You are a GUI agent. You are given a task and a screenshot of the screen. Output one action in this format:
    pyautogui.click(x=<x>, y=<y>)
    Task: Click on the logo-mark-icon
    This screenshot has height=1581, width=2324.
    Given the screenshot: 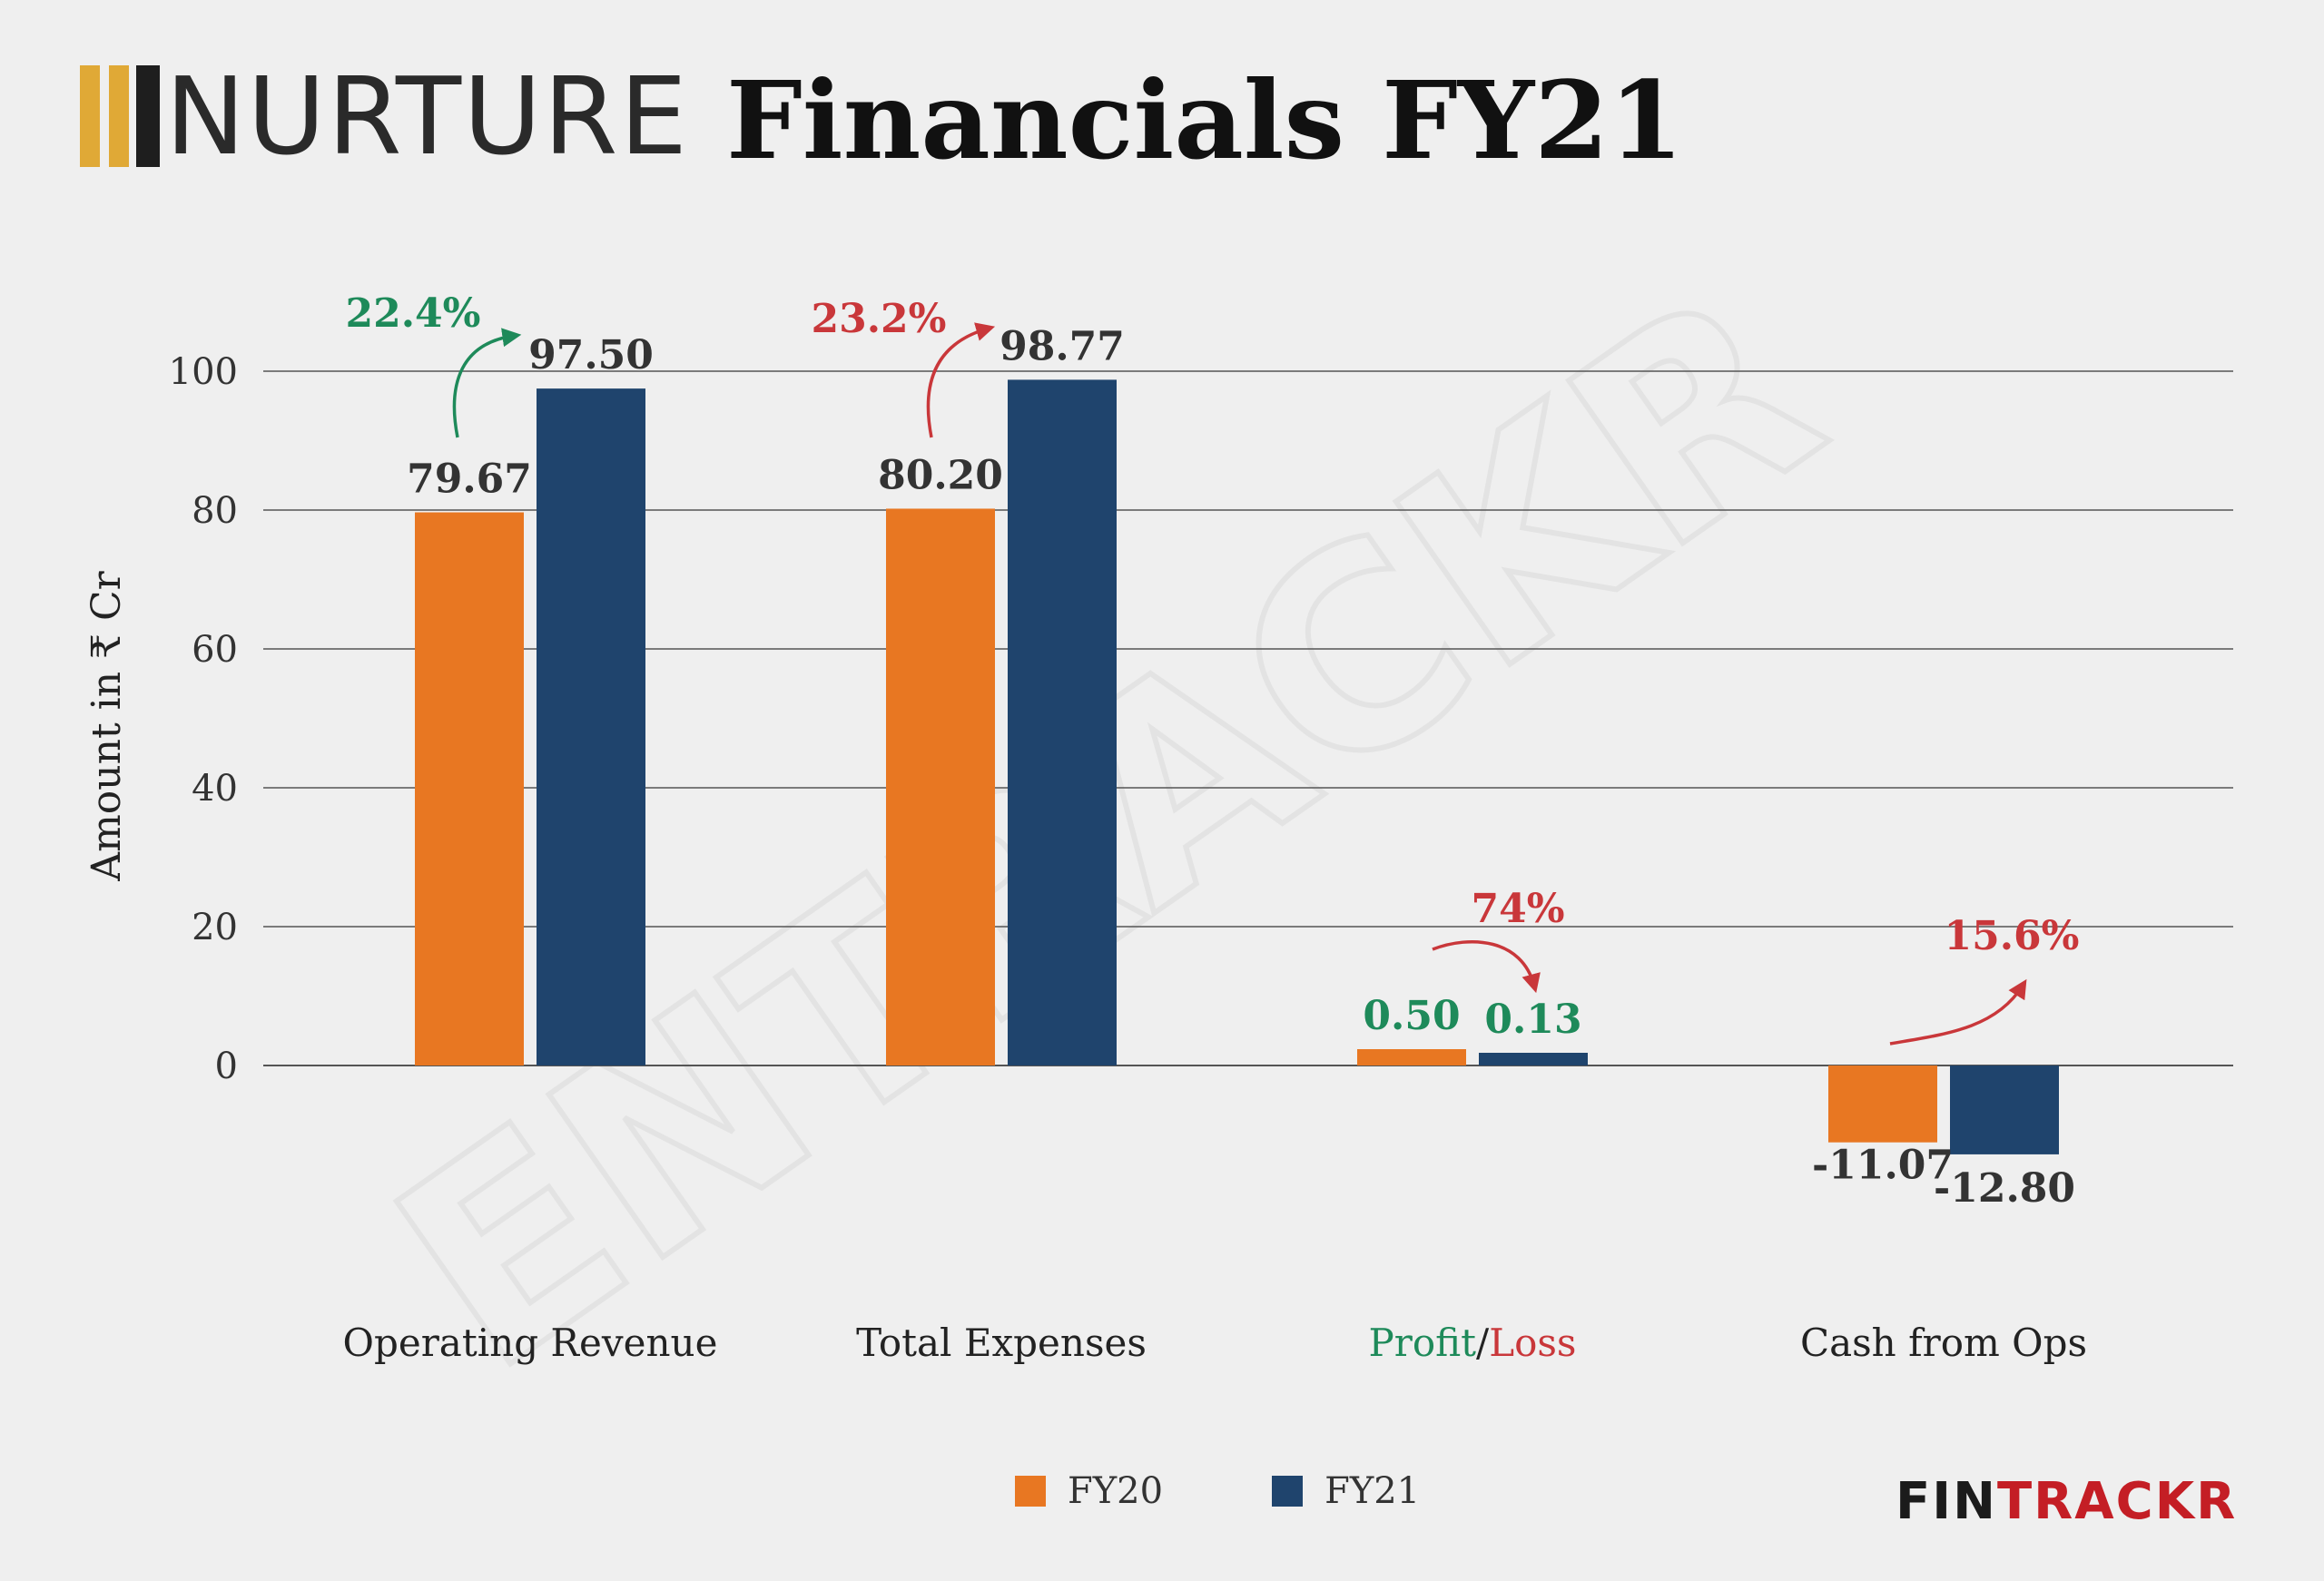 What is the action you would take?
    pyautogui.click(x=120, y=116)
    